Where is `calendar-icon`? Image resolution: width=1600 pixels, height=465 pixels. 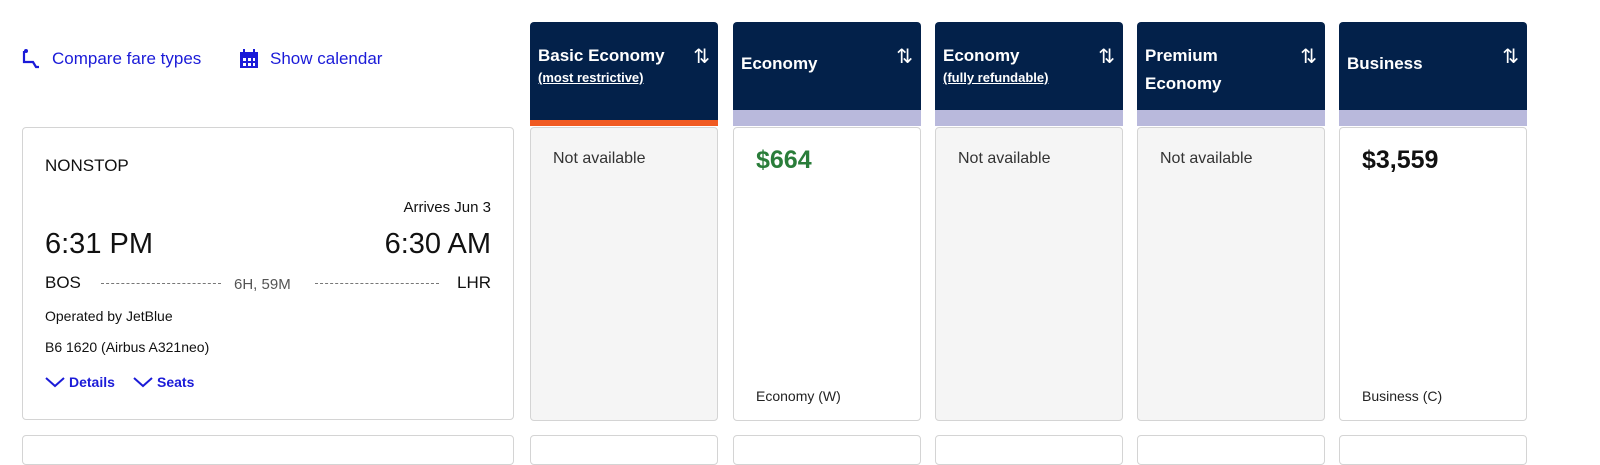
calendar-icon is located at coordinates (249, 58).